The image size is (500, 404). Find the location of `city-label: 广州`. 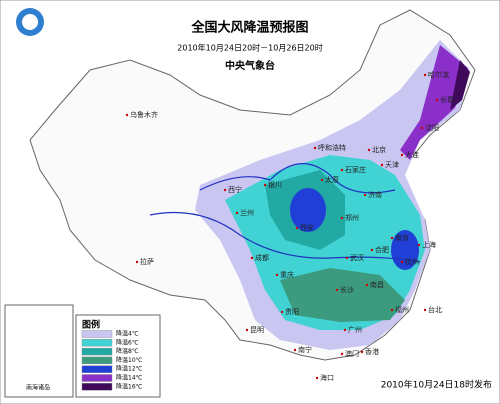

city-label: 广州 is located at coordinates (355, 329).